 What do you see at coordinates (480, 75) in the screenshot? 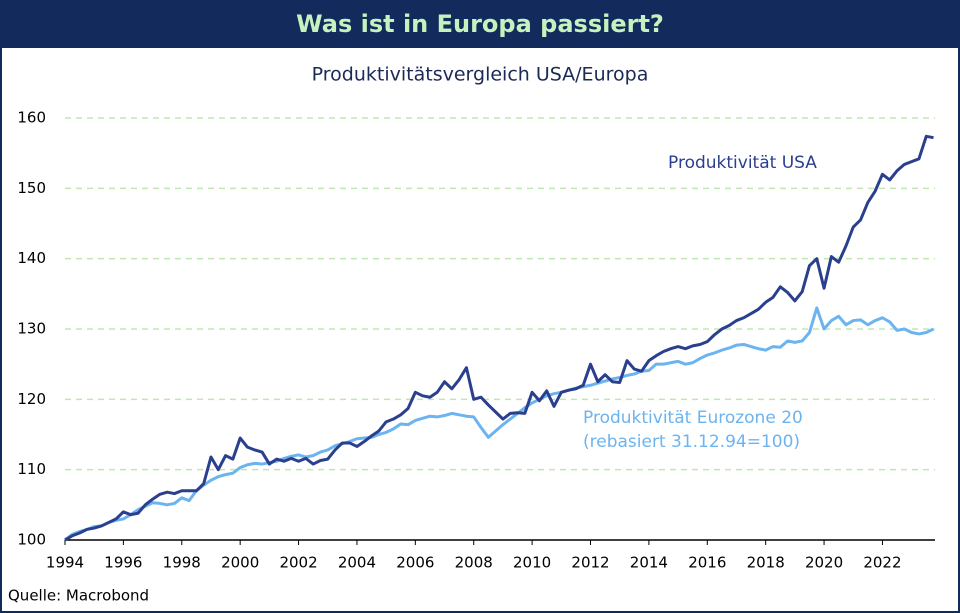
I see `chart-subtitle: Produktivitätsvergleich USA/Europa` at bounding box center [480, 75].